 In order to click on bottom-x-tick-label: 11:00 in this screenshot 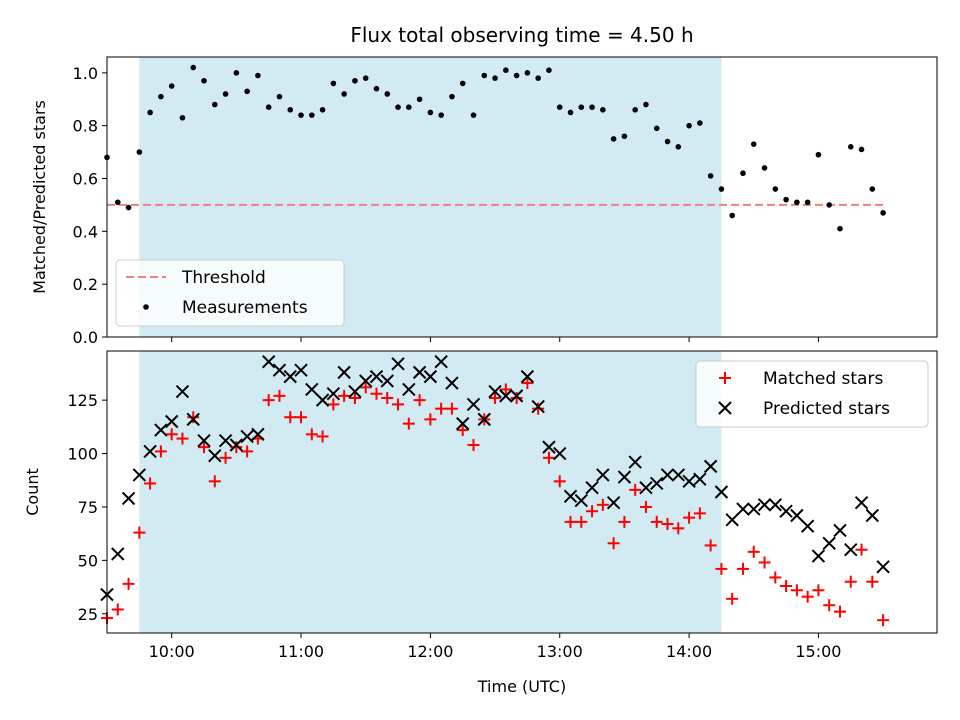, I will do `click(301, 651)`.